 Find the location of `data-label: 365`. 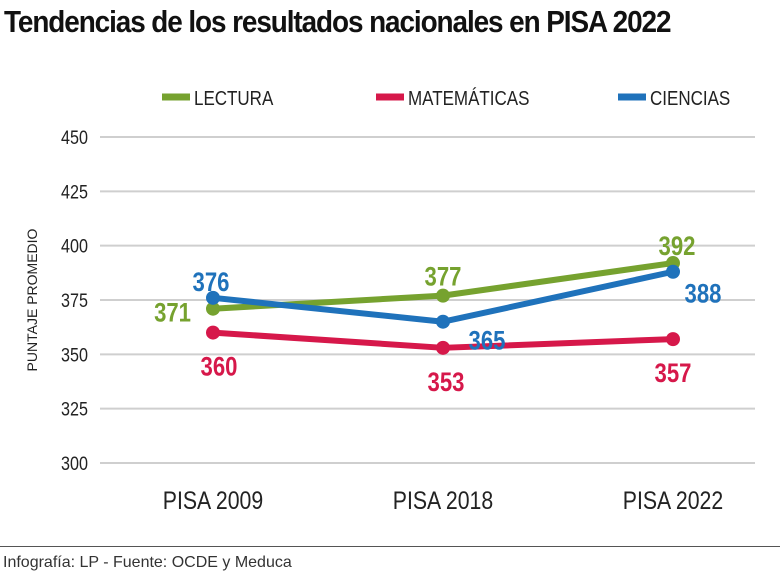

data-label: 365 is located at coordinates (487, 342).